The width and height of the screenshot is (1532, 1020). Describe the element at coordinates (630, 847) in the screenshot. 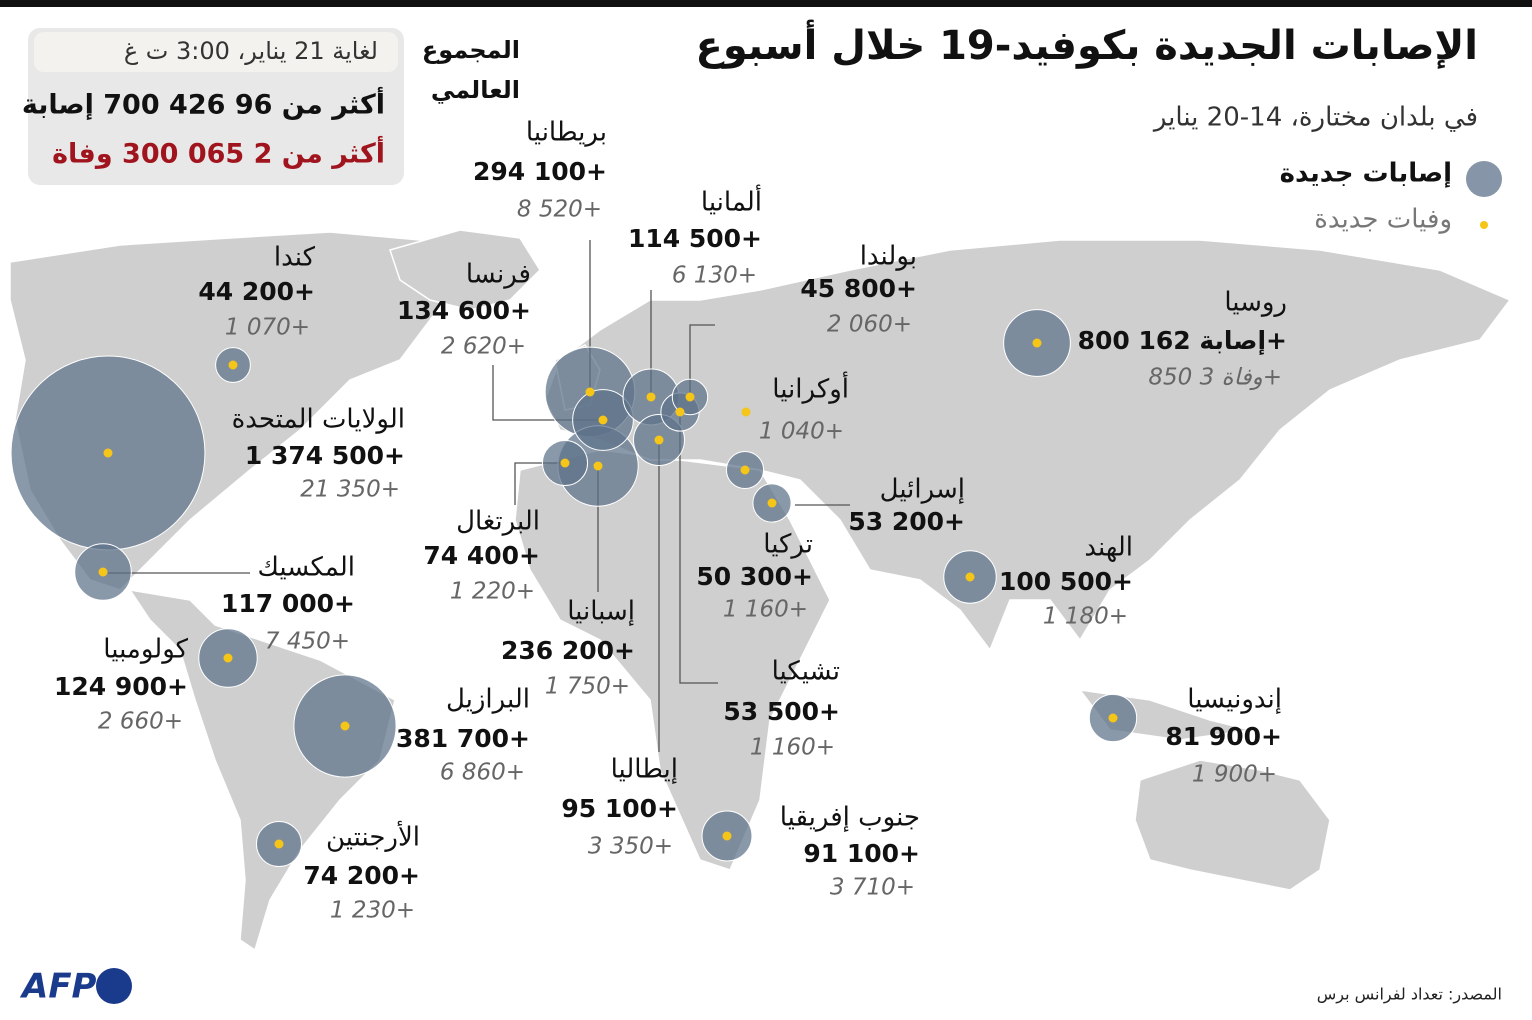

I see `country-deaths: 3 350+` at that location.